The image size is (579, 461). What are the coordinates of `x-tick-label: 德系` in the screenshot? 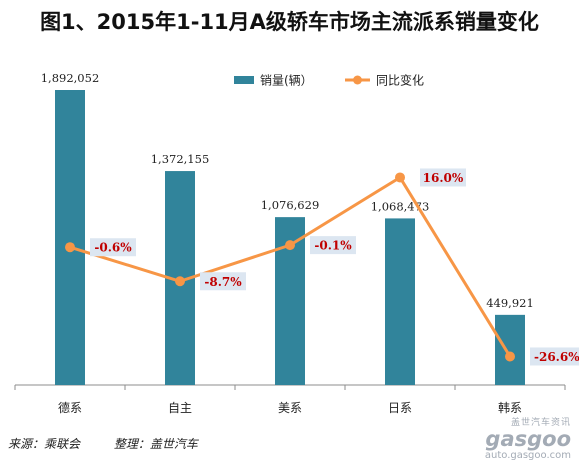 It's located at (70, 407).